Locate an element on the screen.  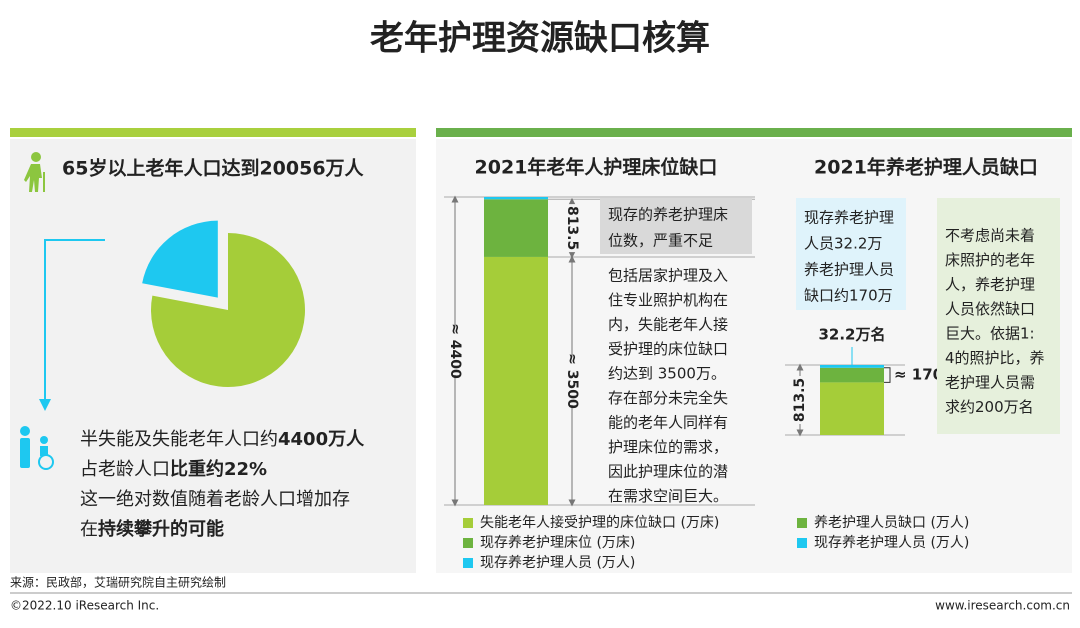
body-segment: 占老龄人口 is located at coordinates (125, 469).